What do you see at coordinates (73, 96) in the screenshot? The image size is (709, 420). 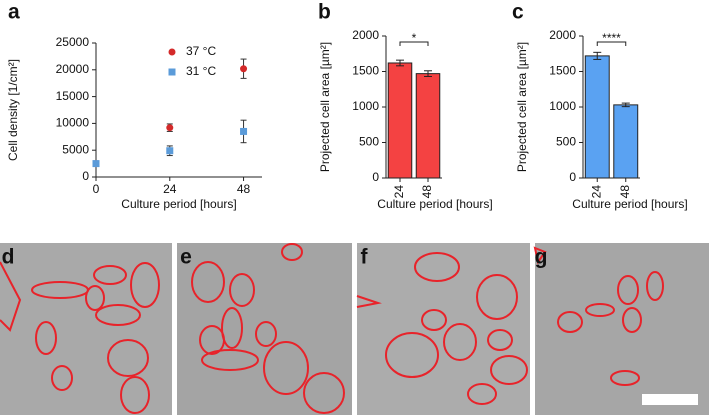 I see `y-tick-label: 15000` at bounding box center [73, 96].